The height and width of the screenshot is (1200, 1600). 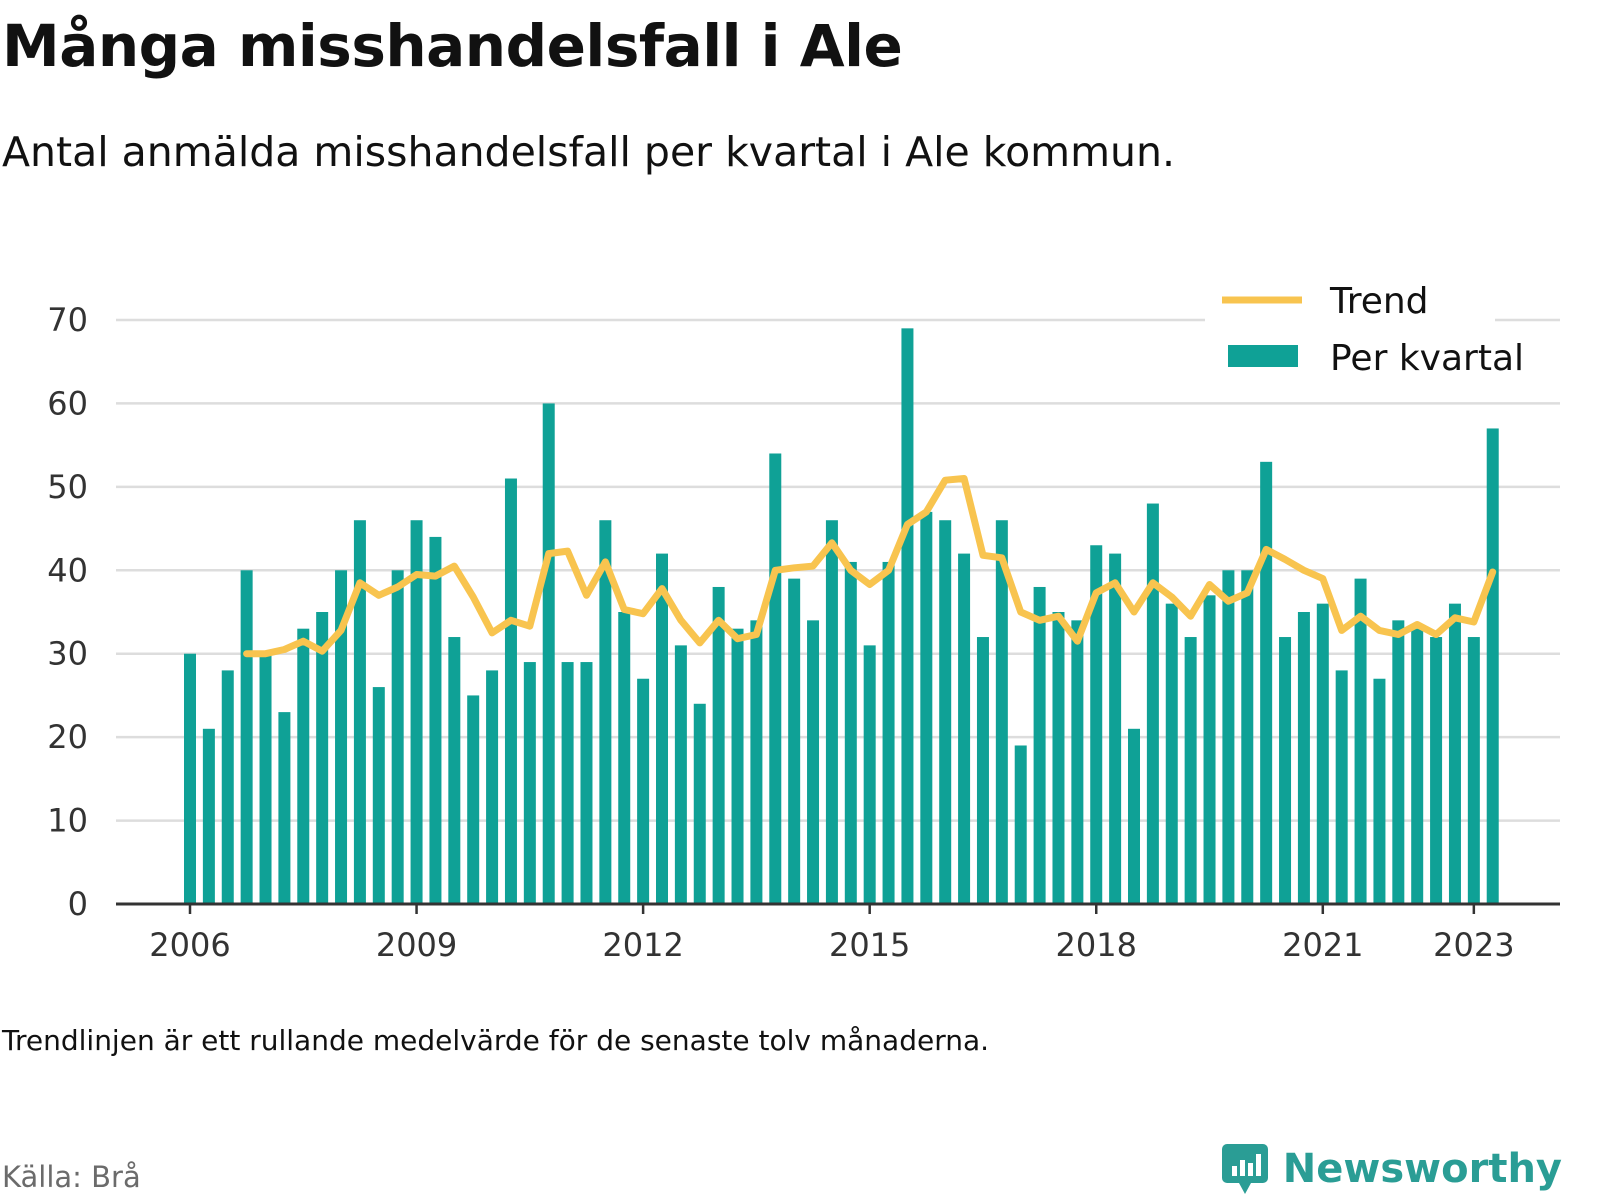 I want to click on x-tick-label: 2012, so click(x=642, y=945).